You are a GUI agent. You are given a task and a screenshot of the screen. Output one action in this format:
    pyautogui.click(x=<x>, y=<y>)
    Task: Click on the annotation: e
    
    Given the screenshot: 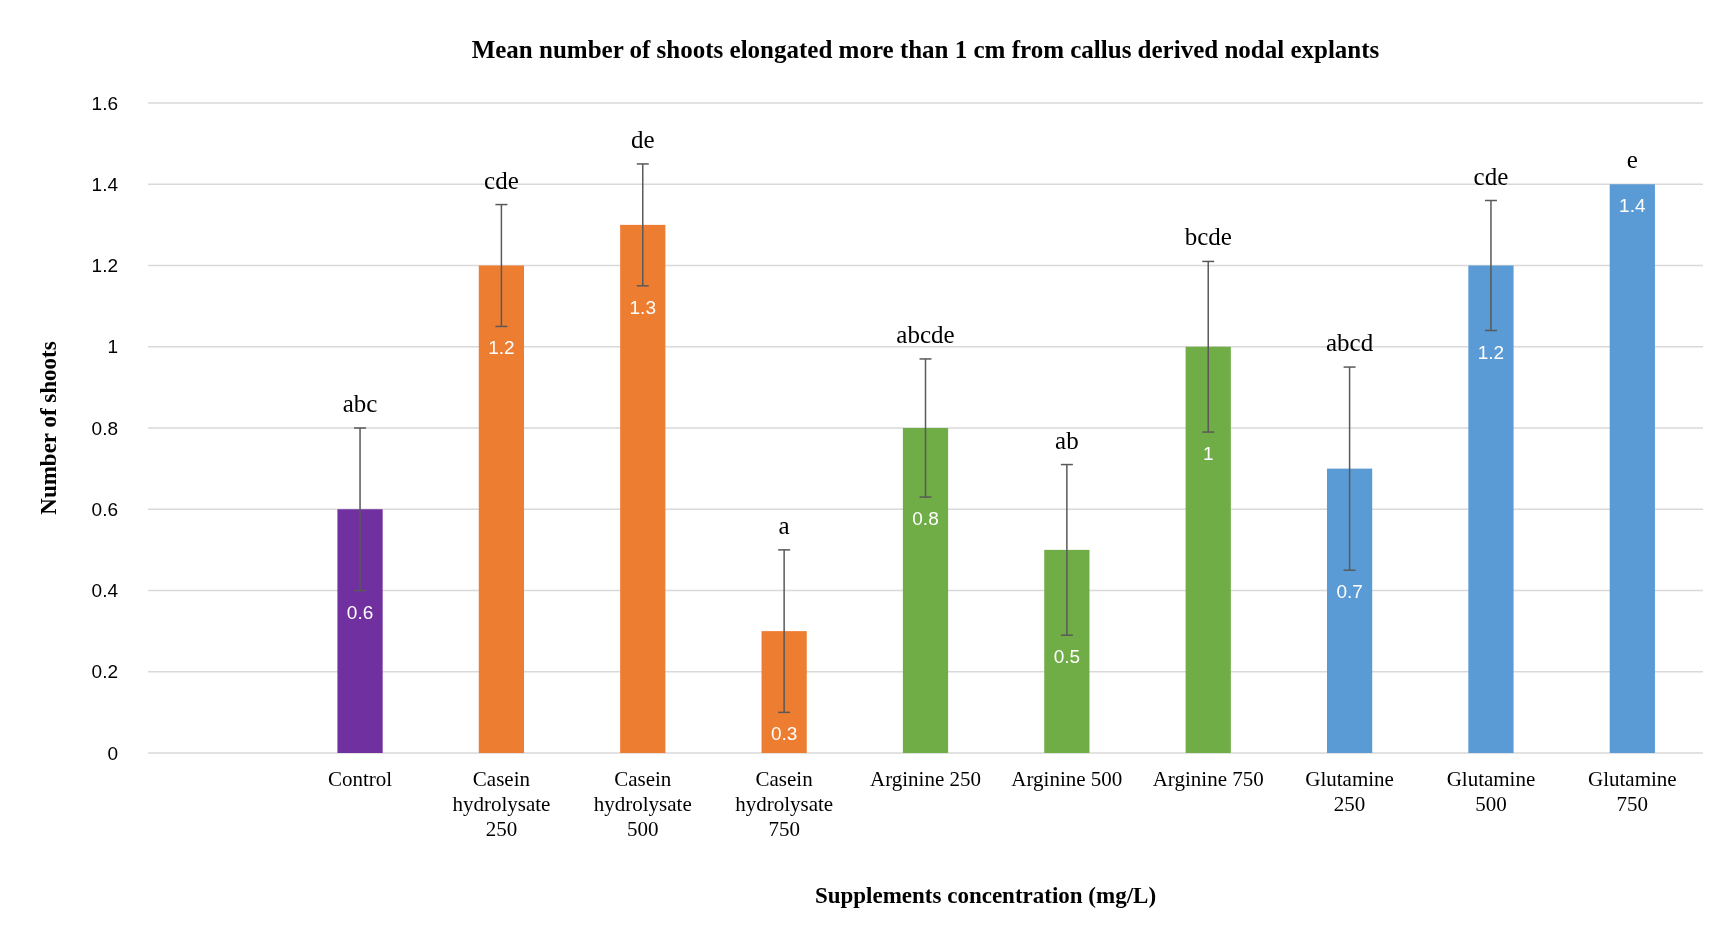 What is the action you would take?
    pyautogui.click(x=1632, y=160)
    